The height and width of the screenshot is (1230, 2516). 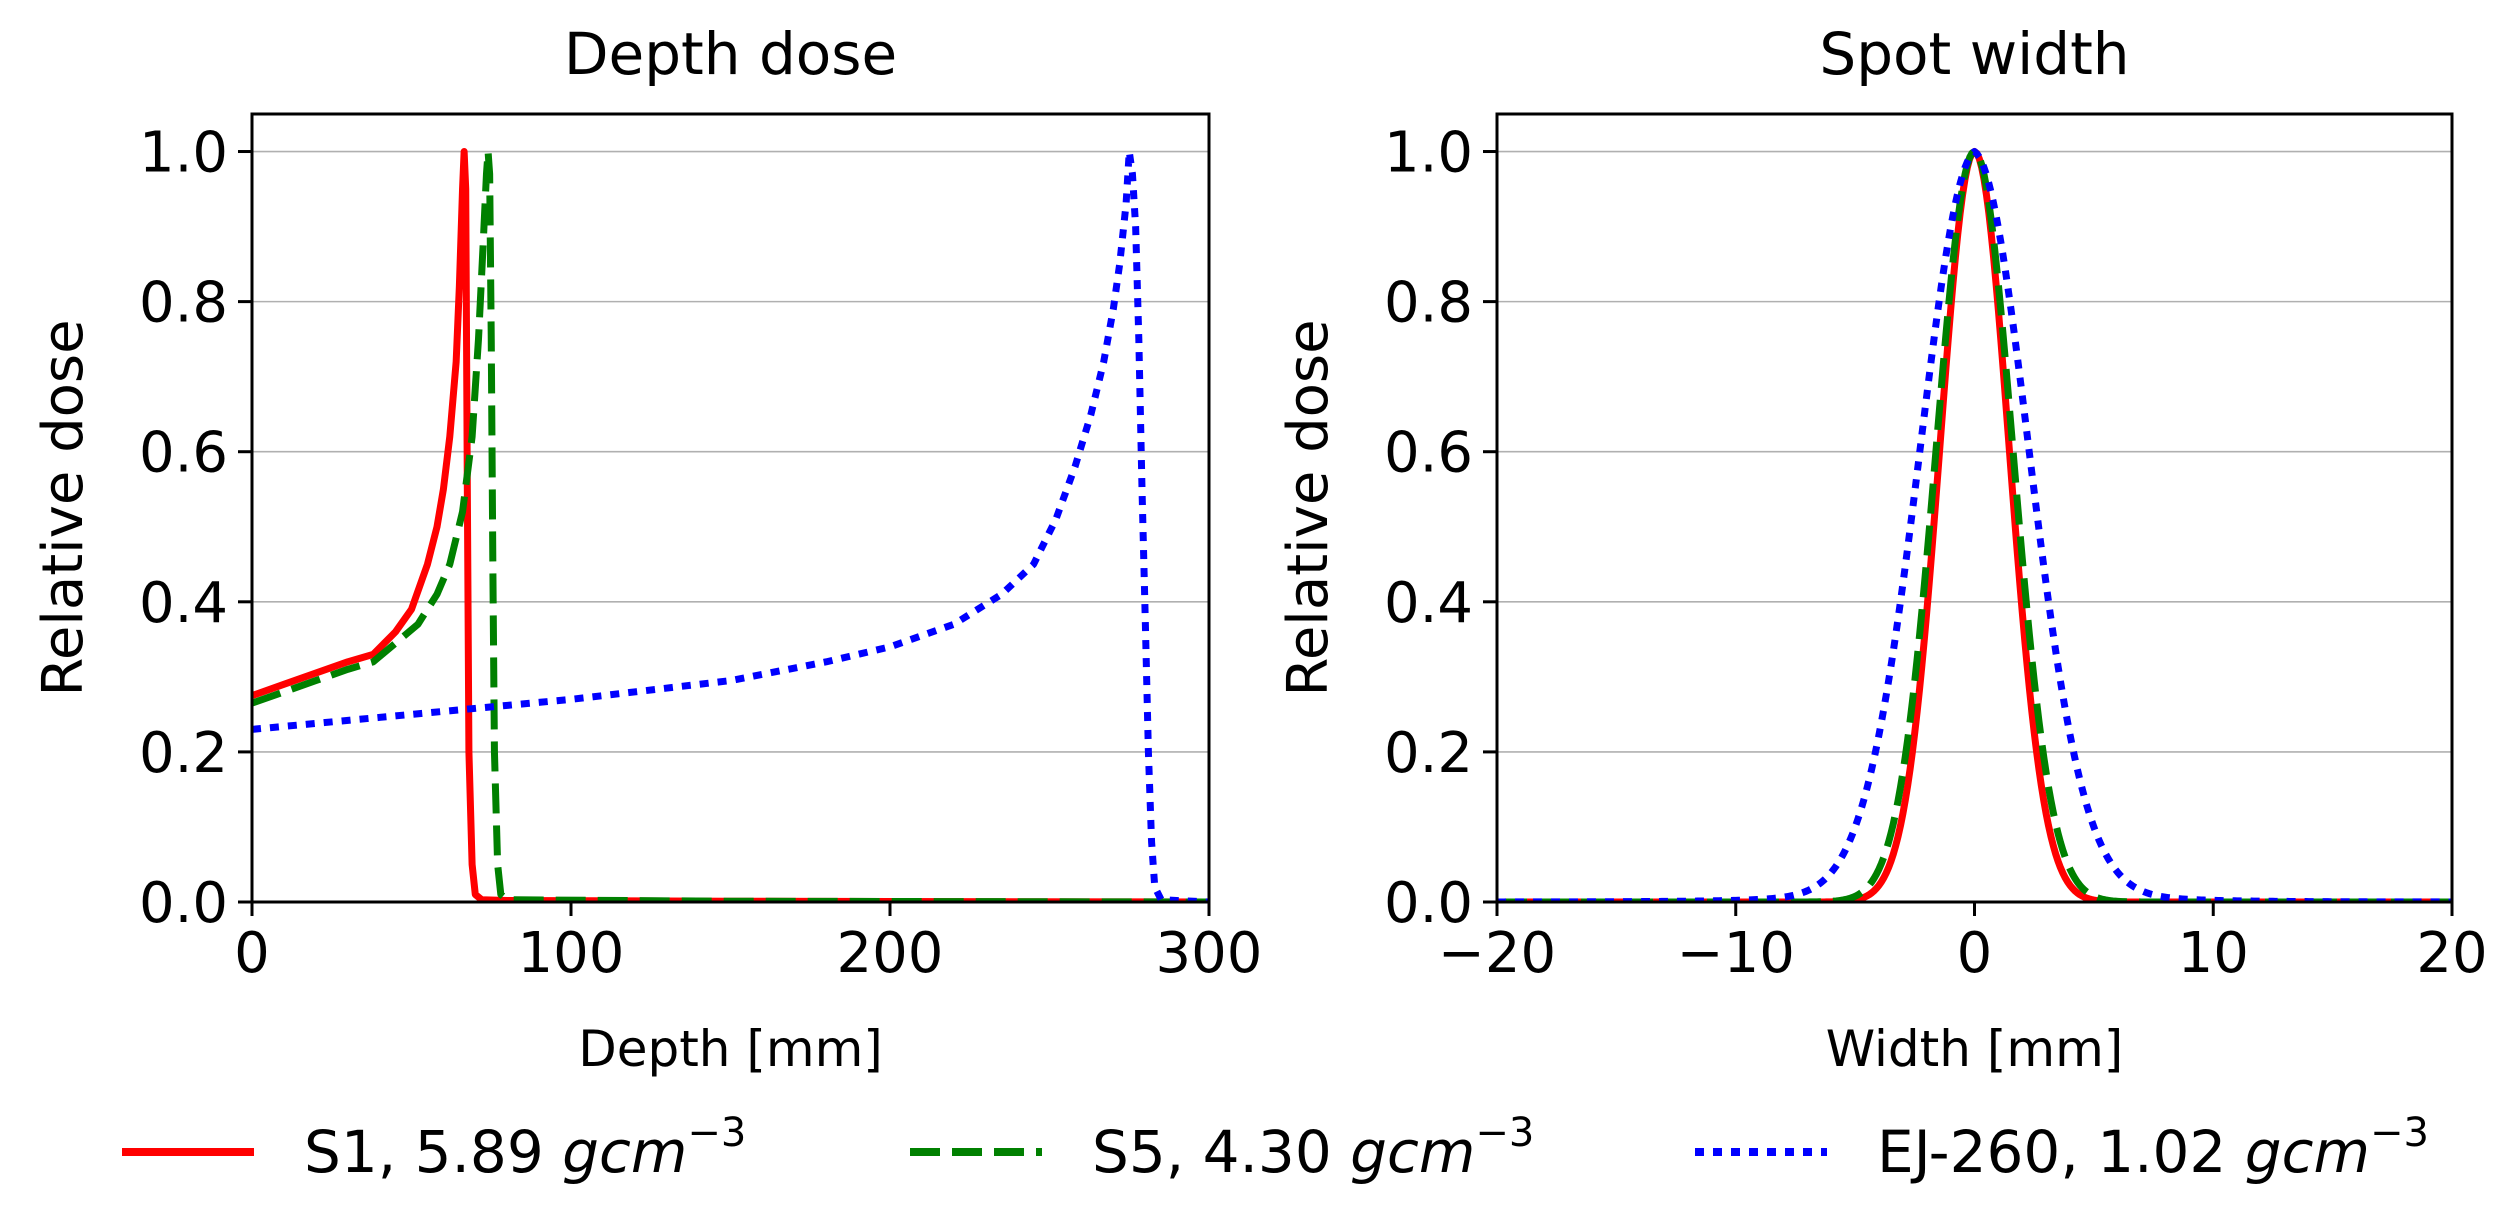 What do you see at coordinates (1313, 1148) in the screenshot?
I see `legend-label: S5, 4.30 gcm−3` at bounding box center [1313, 1148].